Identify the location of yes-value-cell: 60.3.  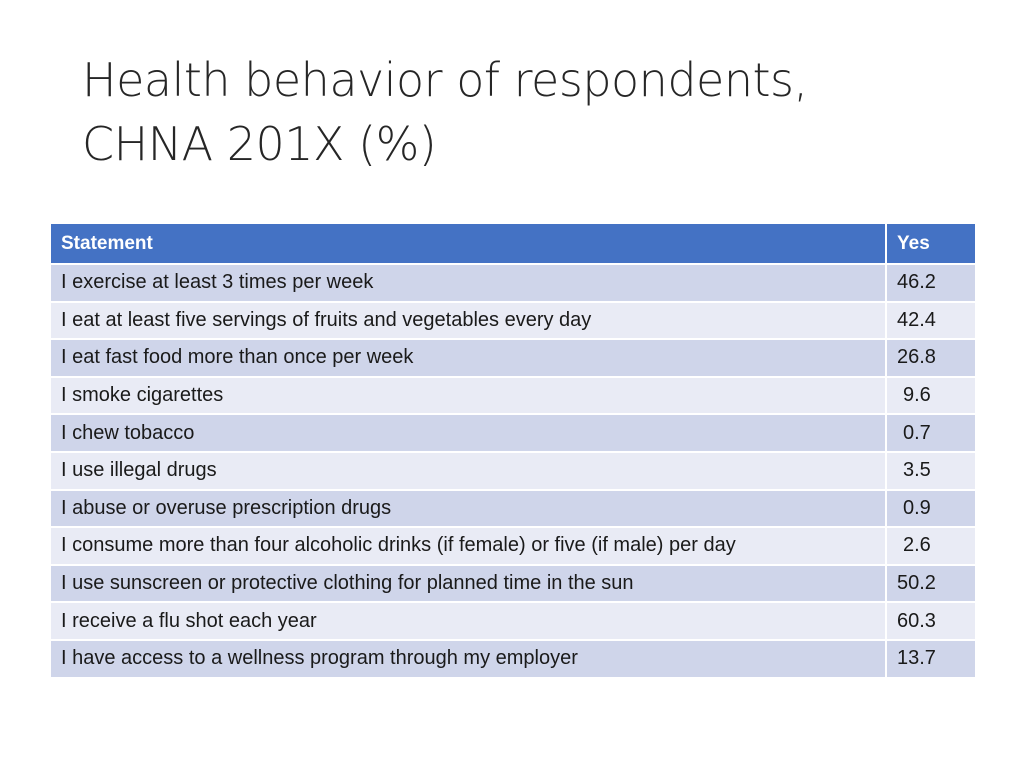
(931, 621).